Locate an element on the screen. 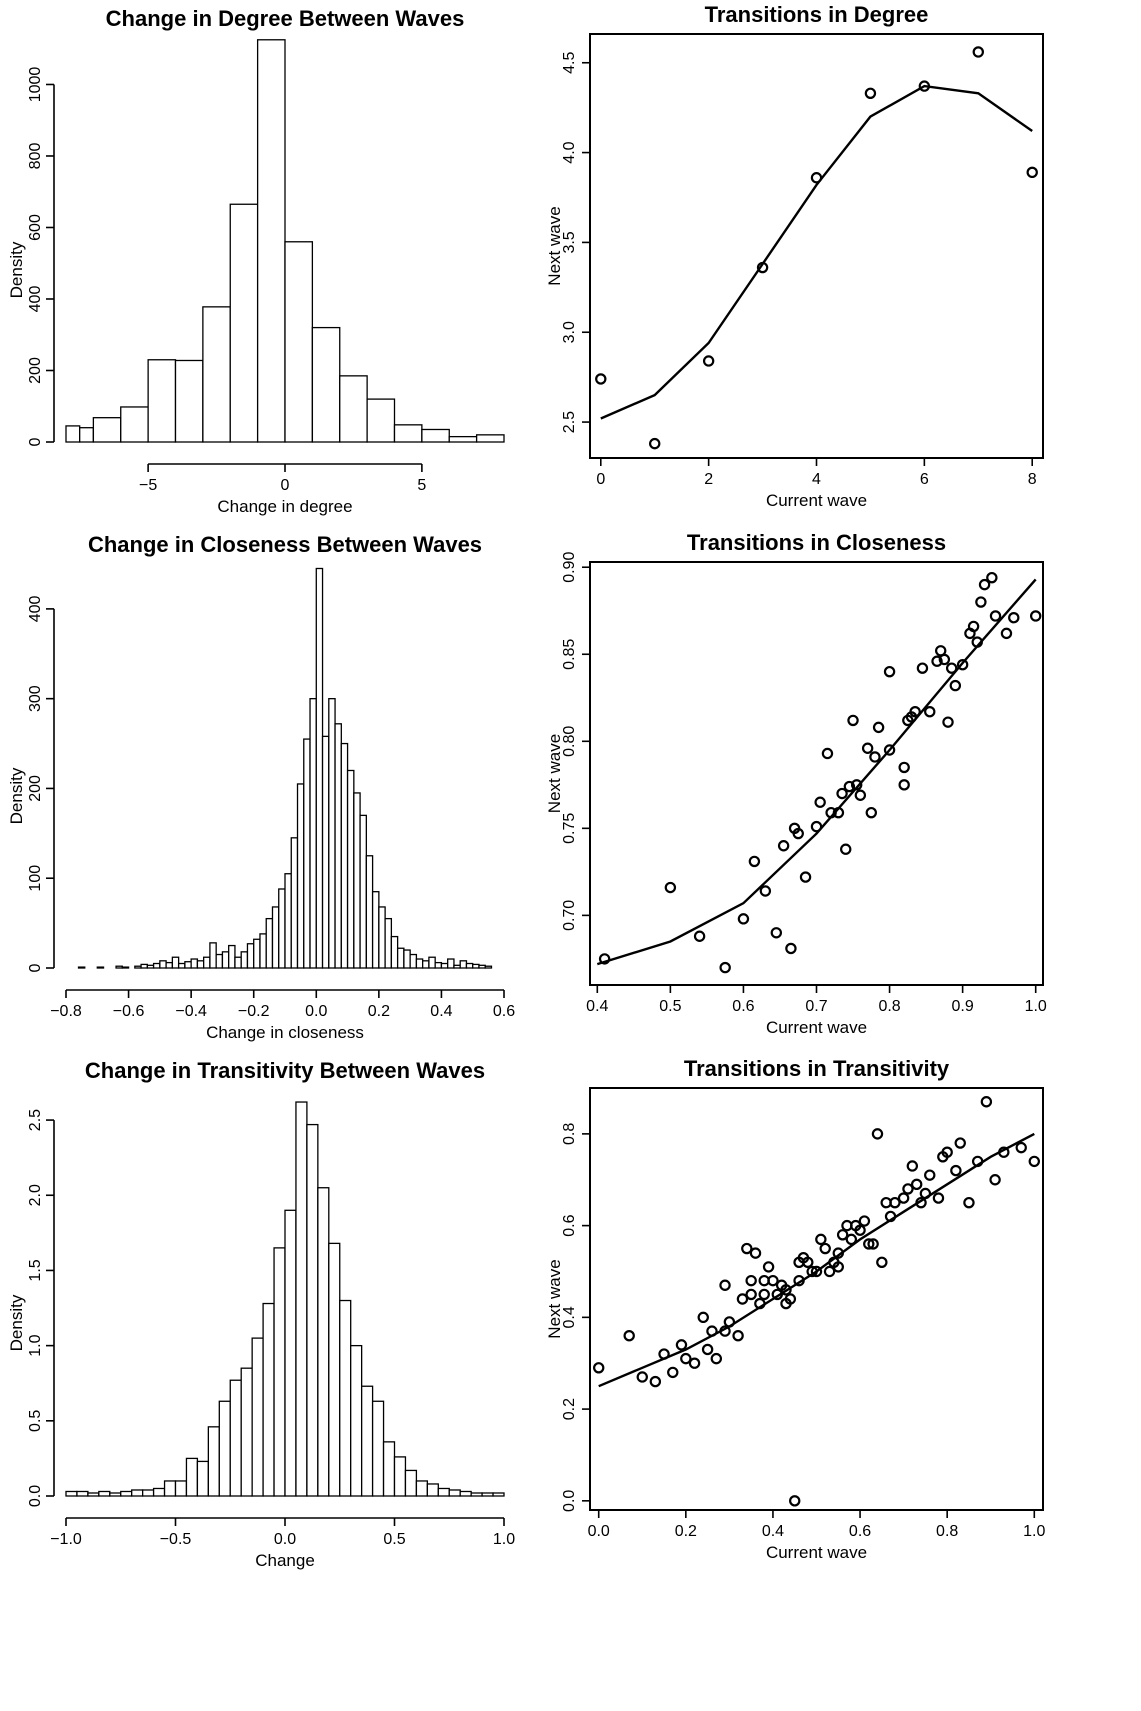 Image resolution: width=1141 pixels, height=1711 pixels. y-tick-label: 200 is located at coordinates (35, 788).